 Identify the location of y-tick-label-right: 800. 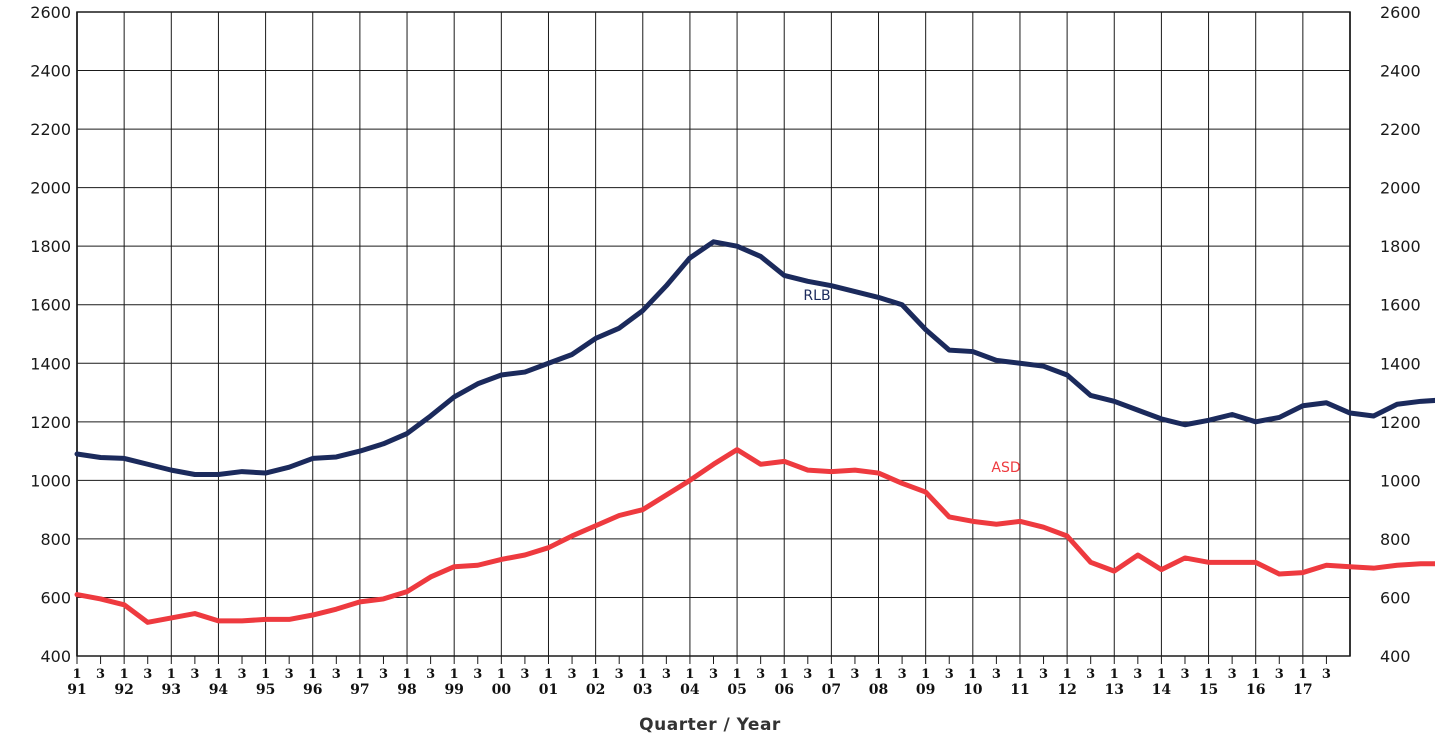
(1395, 539).